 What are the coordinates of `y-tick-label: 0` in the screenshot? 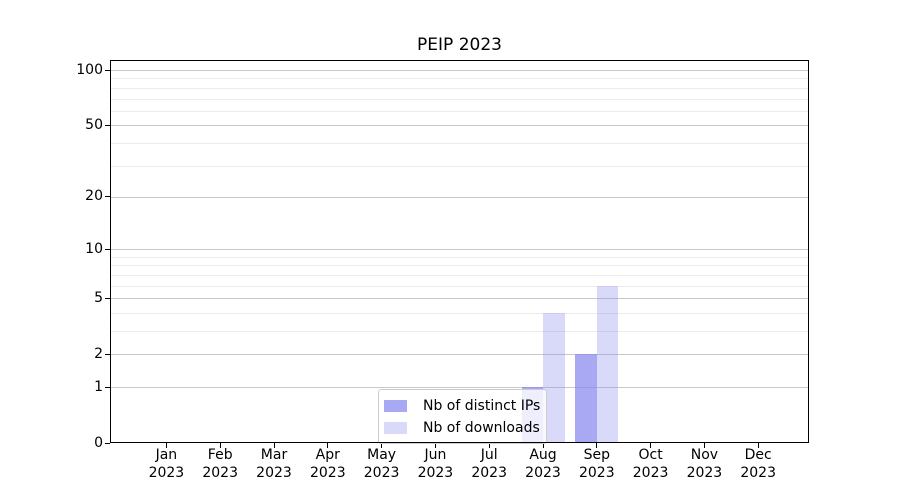 It's located at (98, 442).